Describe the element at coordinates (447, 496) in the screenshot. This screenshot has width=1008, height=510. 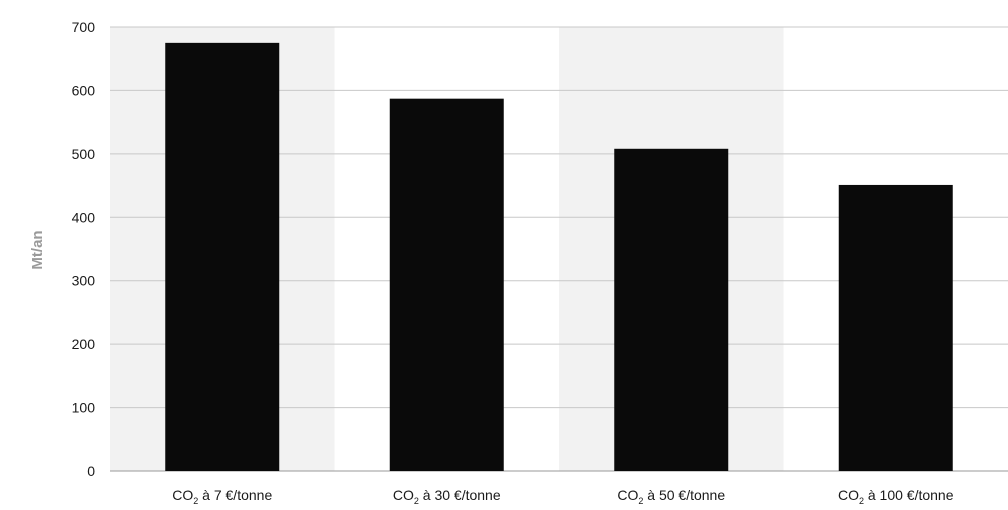
I see `x-tick-label: CO2 à 30 €/tonne` at that location.